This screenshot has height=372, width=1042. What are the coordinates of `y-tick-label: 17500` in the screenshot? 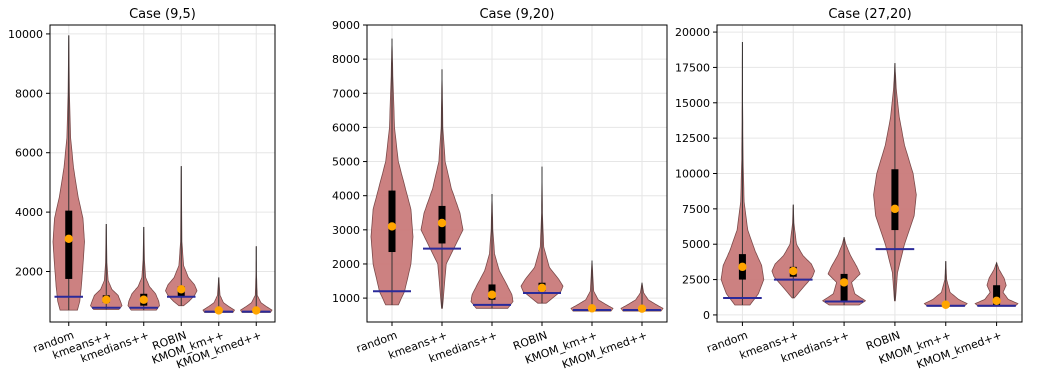 It's located at (692, 67).